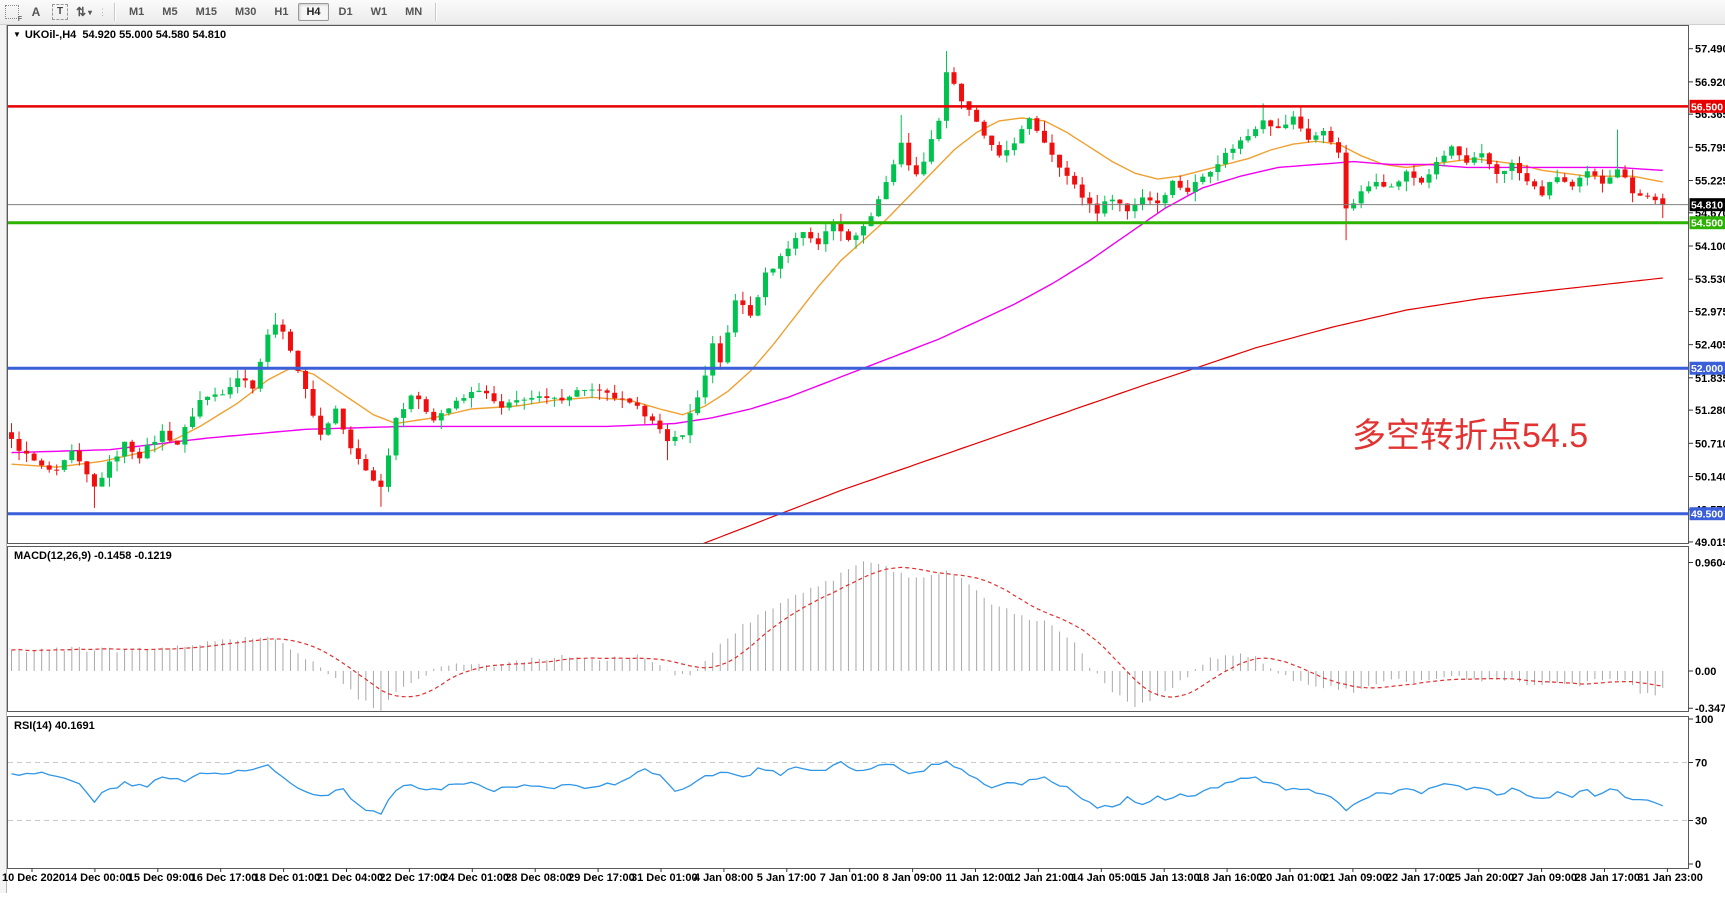 The image size is (1725, 898). I want to click on svg-text: 56.500, so click(1707, 107).